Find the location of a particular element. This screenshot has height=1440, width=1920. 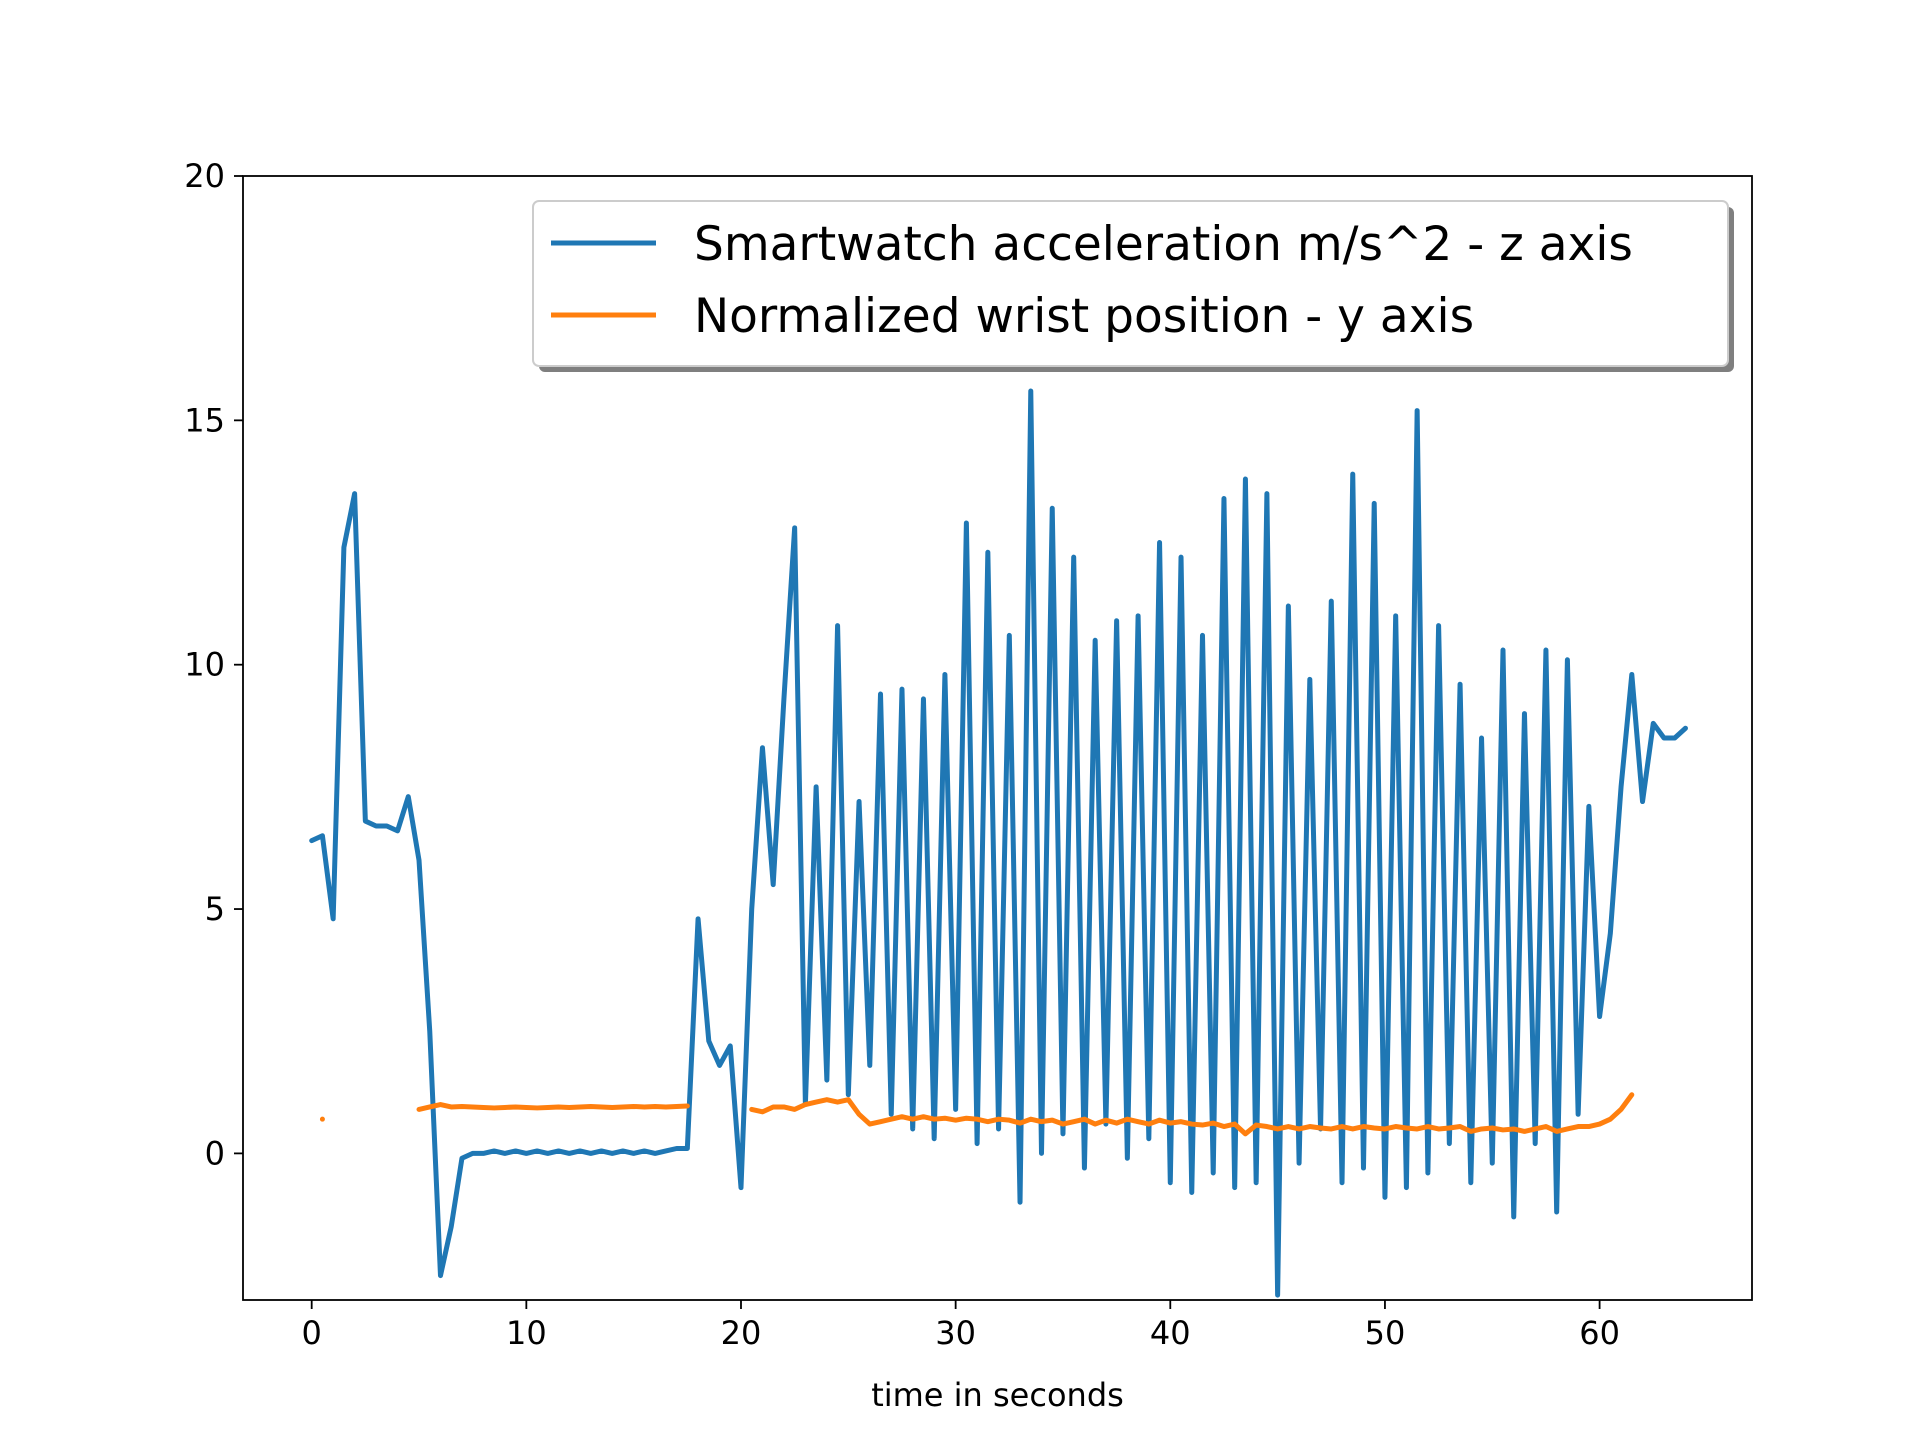

x-tick-label: 10 is located at coordinates (526, 1333).